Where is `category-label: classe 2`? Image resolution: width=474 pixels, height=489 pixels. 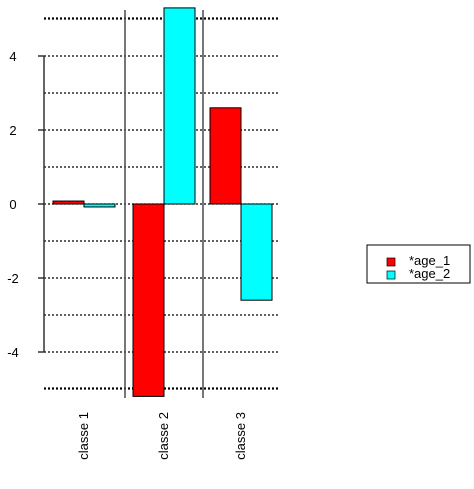
category-label: classe 2 is located at coordinates (163, 436).